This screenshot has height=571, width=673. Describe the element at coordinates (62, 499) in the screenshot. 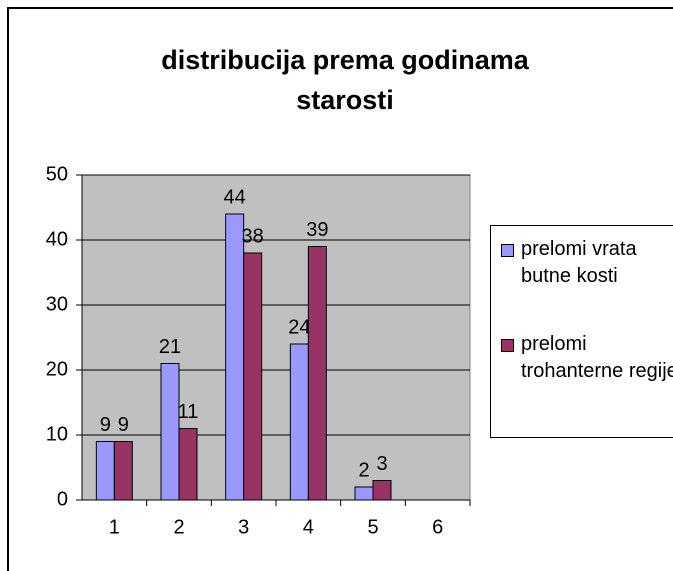

I see `y-tick-label: 0` at that location.